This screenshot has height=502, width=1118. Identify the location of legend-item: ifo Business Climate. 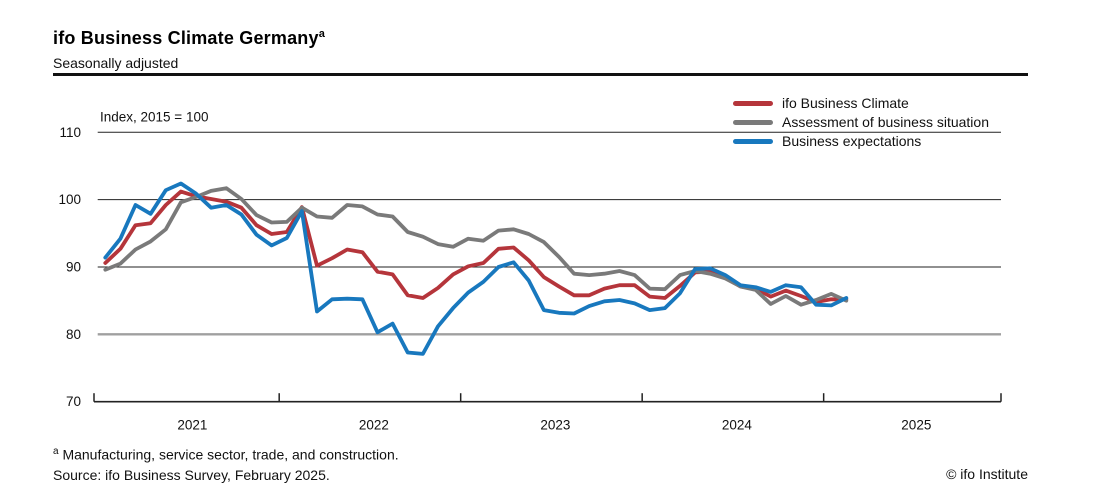
(861, 103).